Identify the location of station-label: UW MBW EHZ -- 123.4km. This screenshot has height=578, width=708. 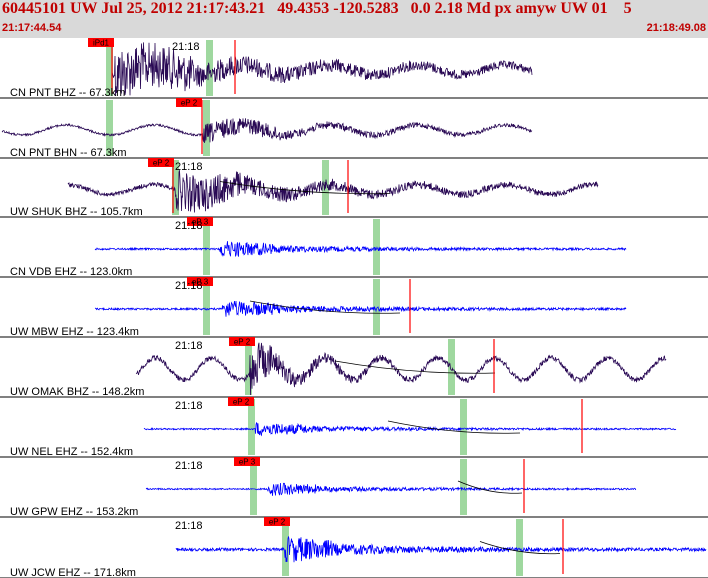
(74, 332).